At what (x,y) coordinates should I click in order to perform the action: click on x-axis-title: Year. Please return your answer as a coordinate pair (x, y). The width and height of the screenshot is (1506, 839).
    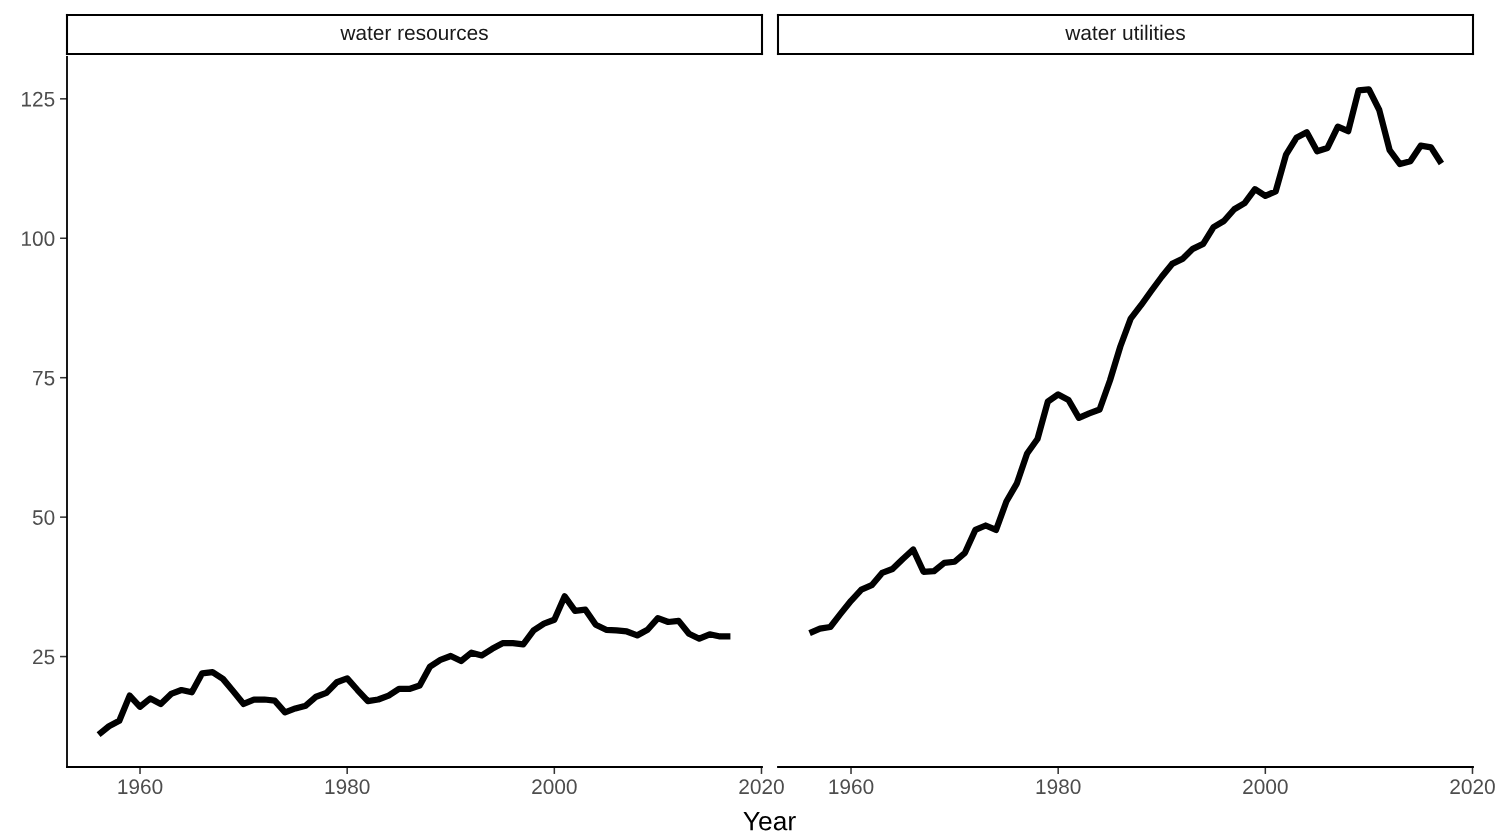
    Looking at the image, I should click on (769, 821).